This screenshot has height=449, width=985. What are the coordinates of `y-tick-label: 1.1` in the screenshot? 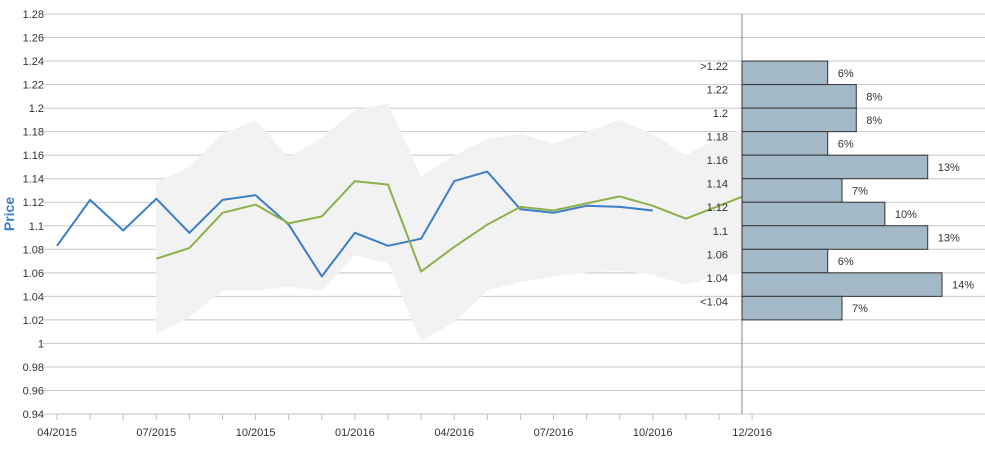 It's located at (36, 227).